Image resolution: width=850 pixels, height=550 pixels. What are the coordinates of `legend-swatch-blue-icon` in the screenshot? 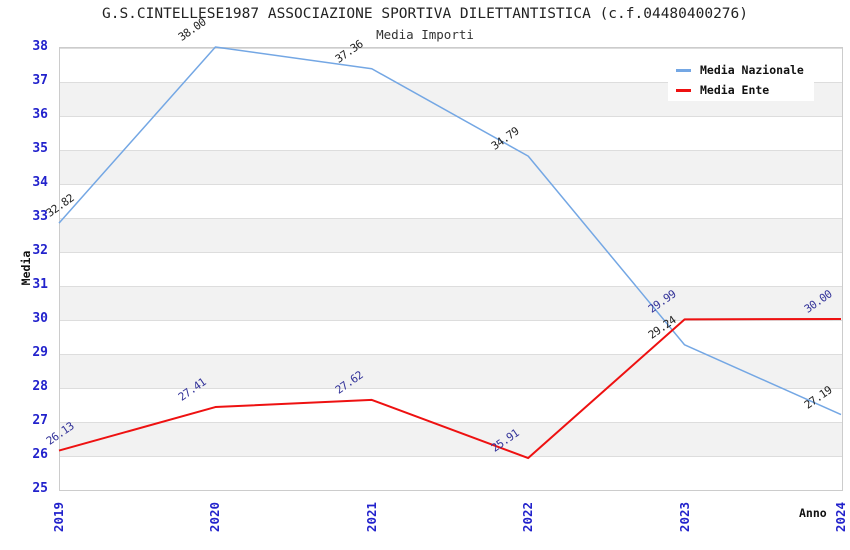 It's located at (683, 70).